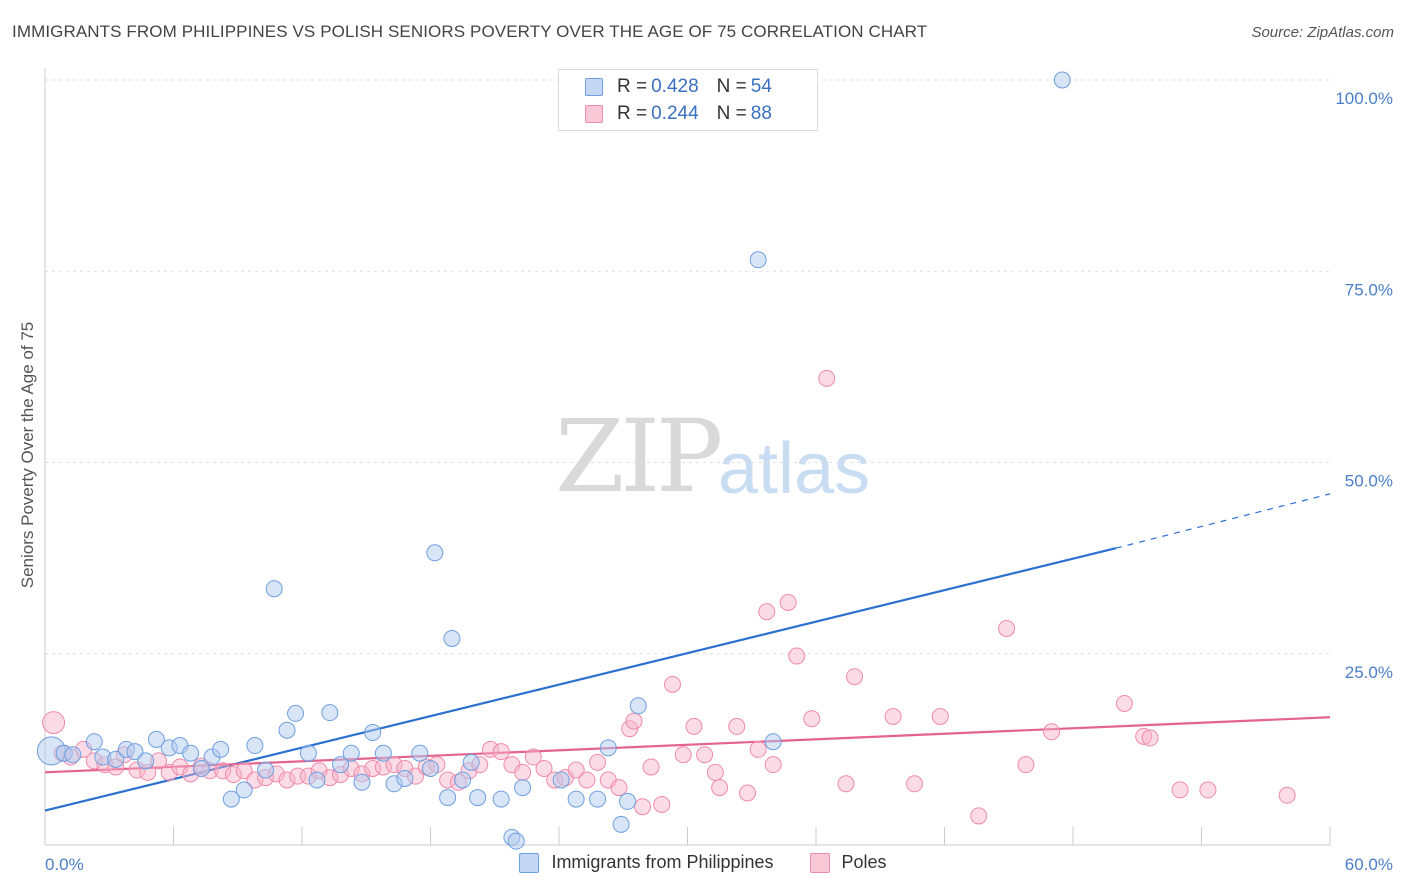 Image resolution: width=1406 pixels, height=892 pixels. I want to click on trend-line-philippines-extension, so click(1223, 521).